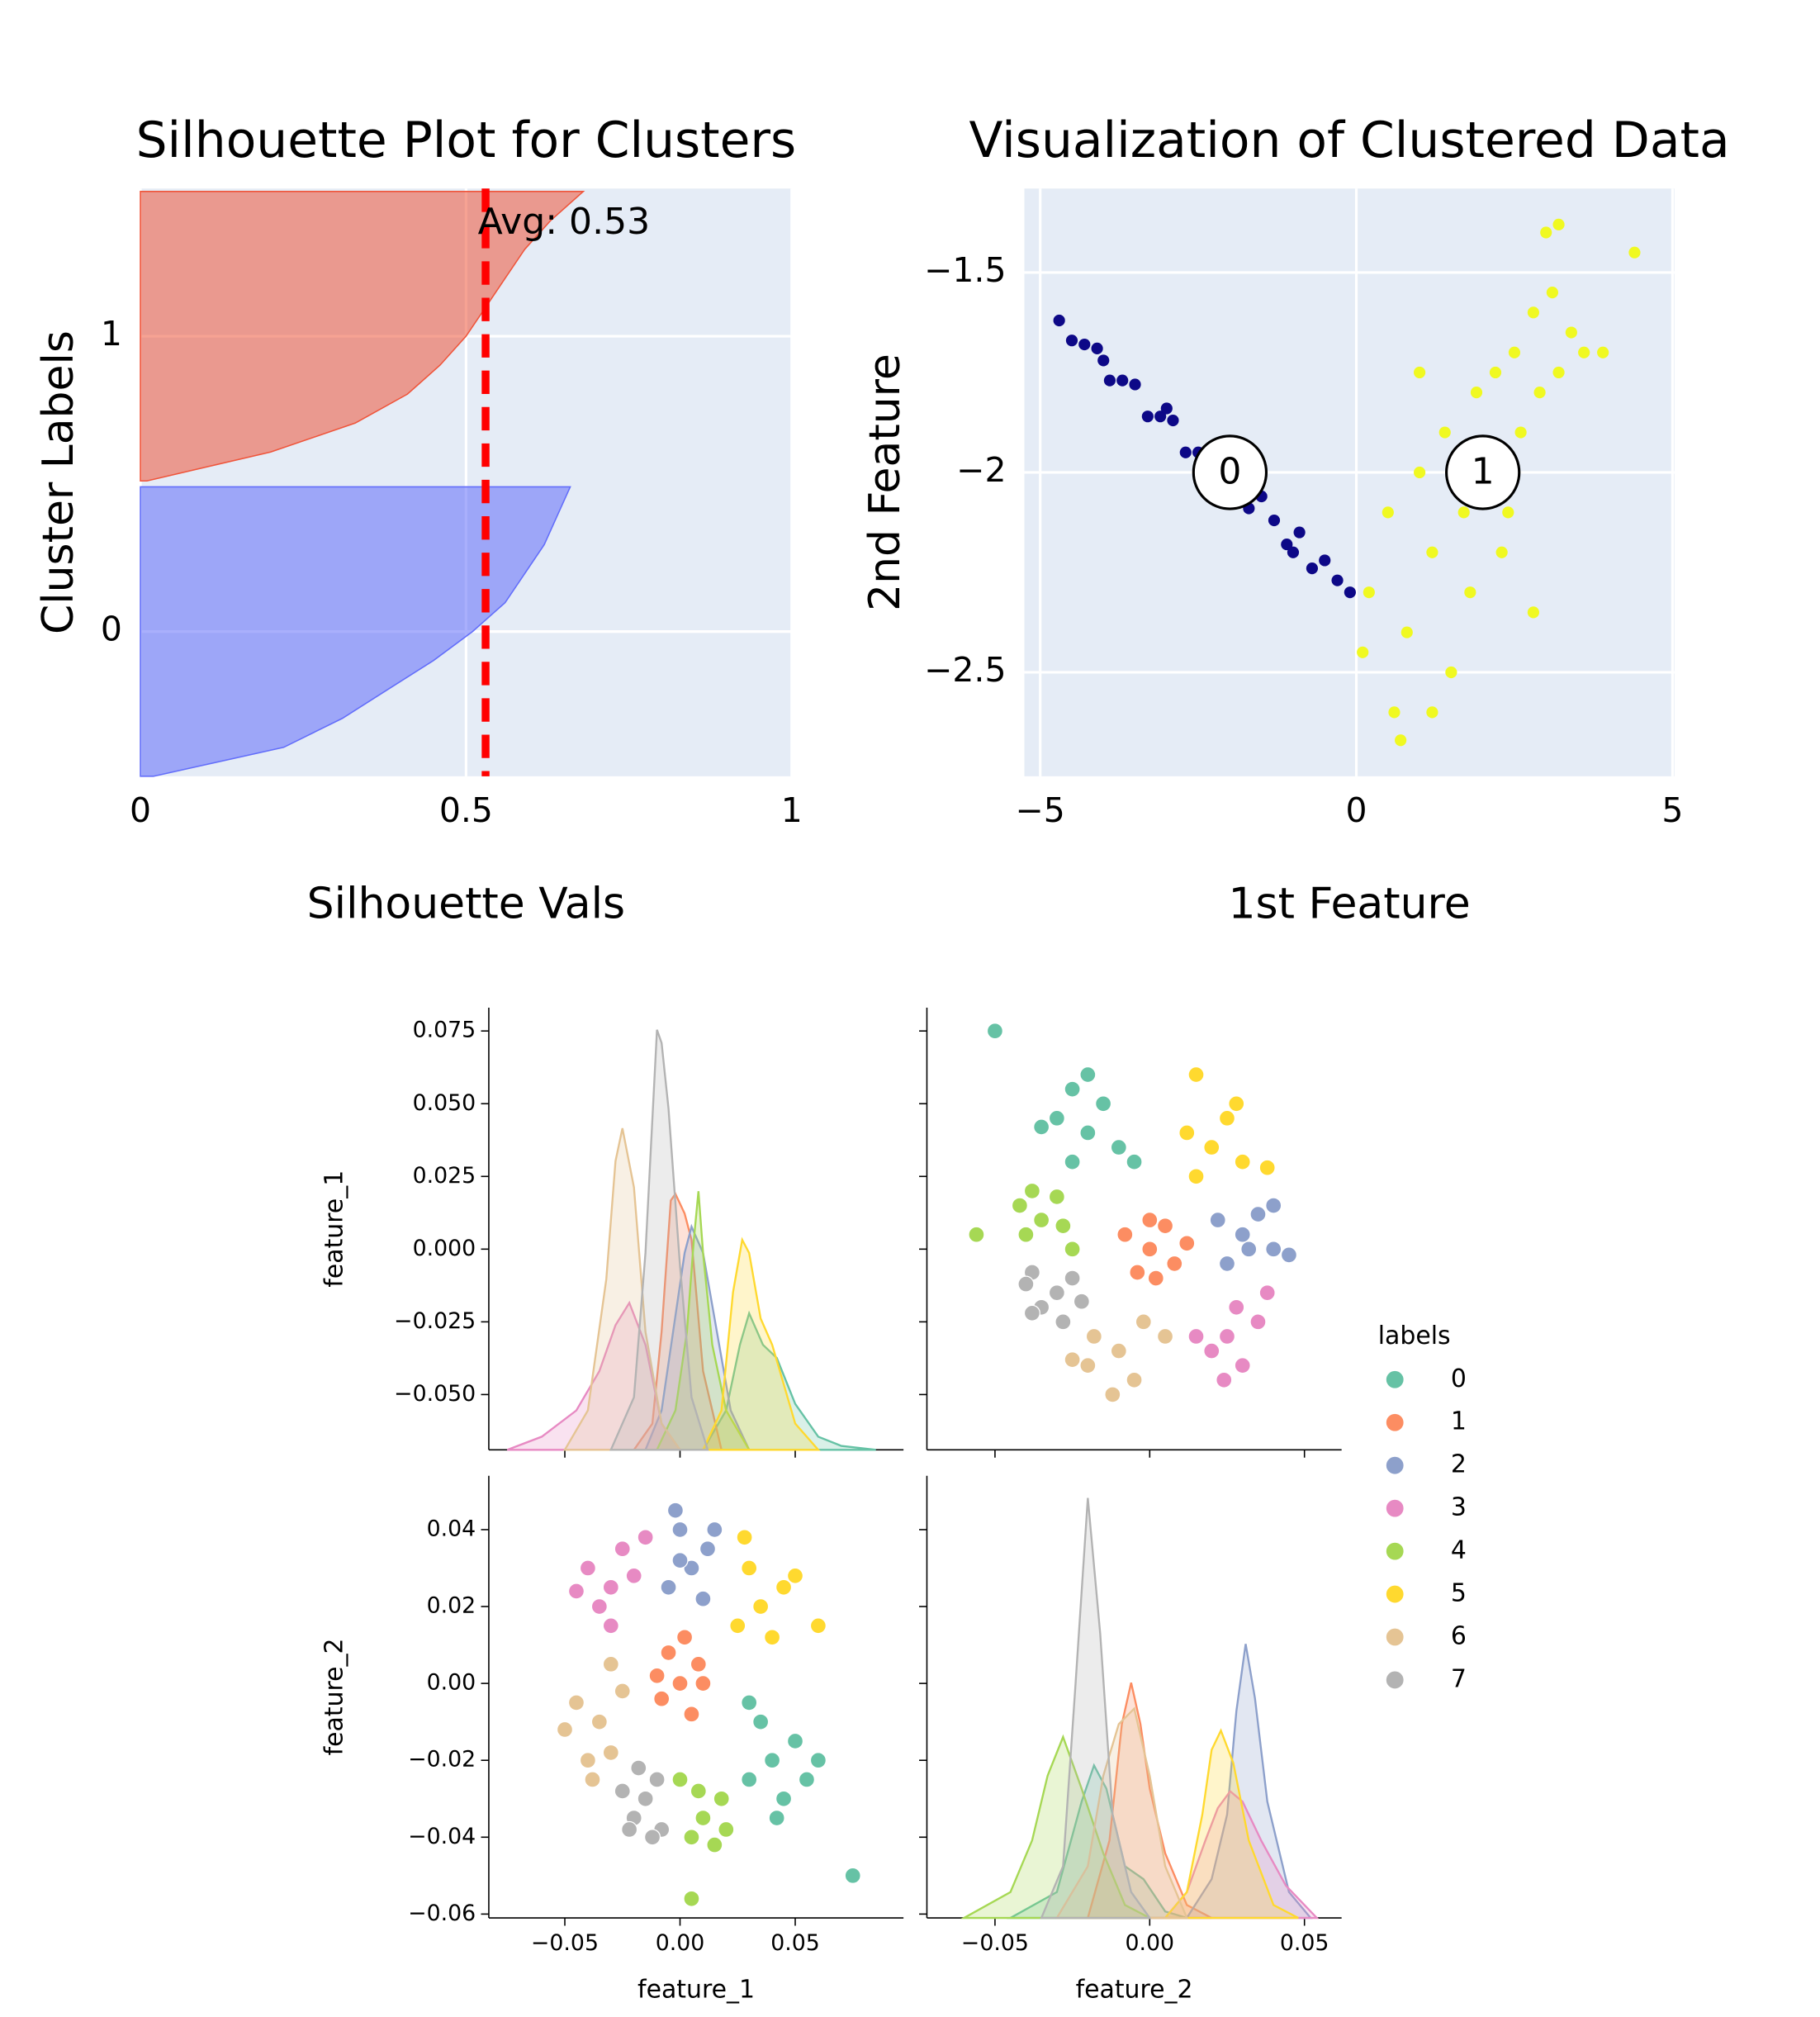  Describe the element at coordinates (334, 1696) in the screenshot. I see `y-axis-label: feature_2` at that location.